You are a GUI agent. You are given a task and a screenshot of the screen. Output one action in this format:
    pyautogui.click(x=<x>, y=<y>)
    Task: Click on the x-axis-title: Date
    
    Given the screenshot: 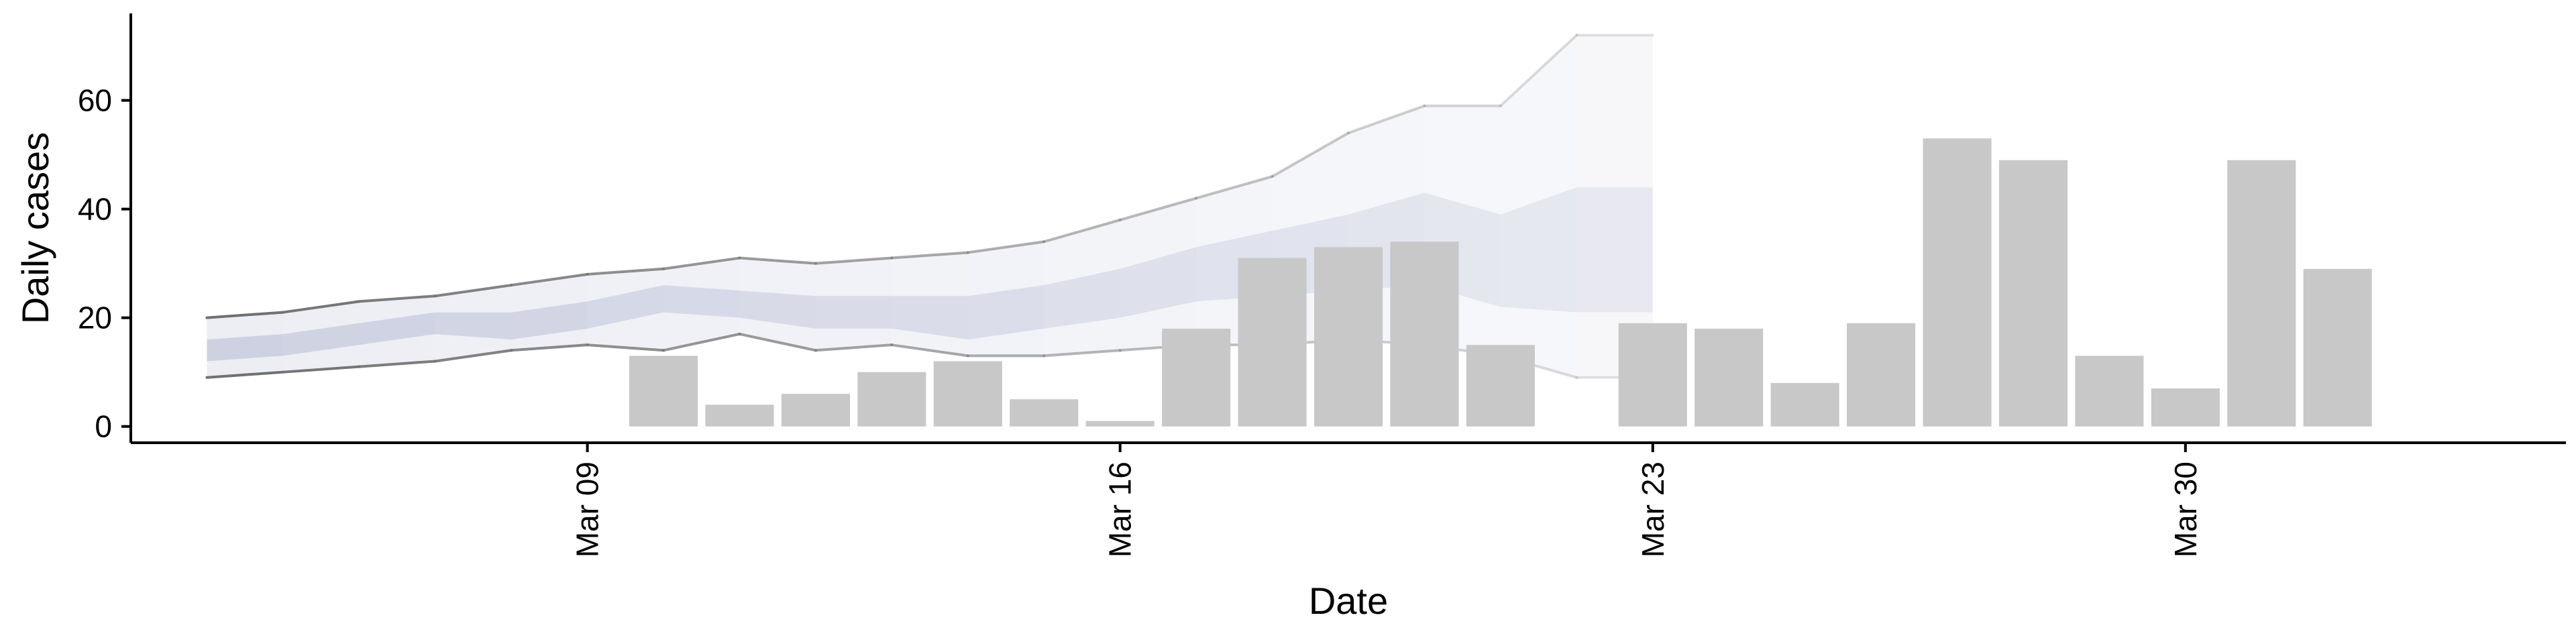 What is the action you would take?
    pyautogui.click(x=1348, y=601)
    